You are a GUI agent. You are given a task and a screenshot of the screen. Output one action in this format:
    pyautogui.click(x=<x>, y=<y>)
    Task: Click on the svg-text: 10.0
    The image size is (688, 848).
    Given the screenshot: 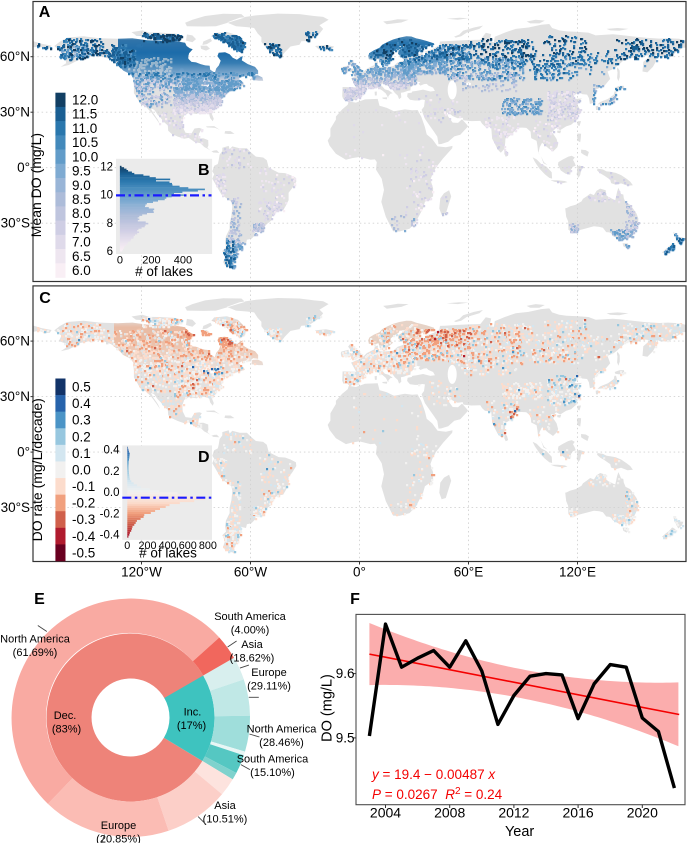 What is the action you would take?
    pyautogui.click(x=85, y=156)
    